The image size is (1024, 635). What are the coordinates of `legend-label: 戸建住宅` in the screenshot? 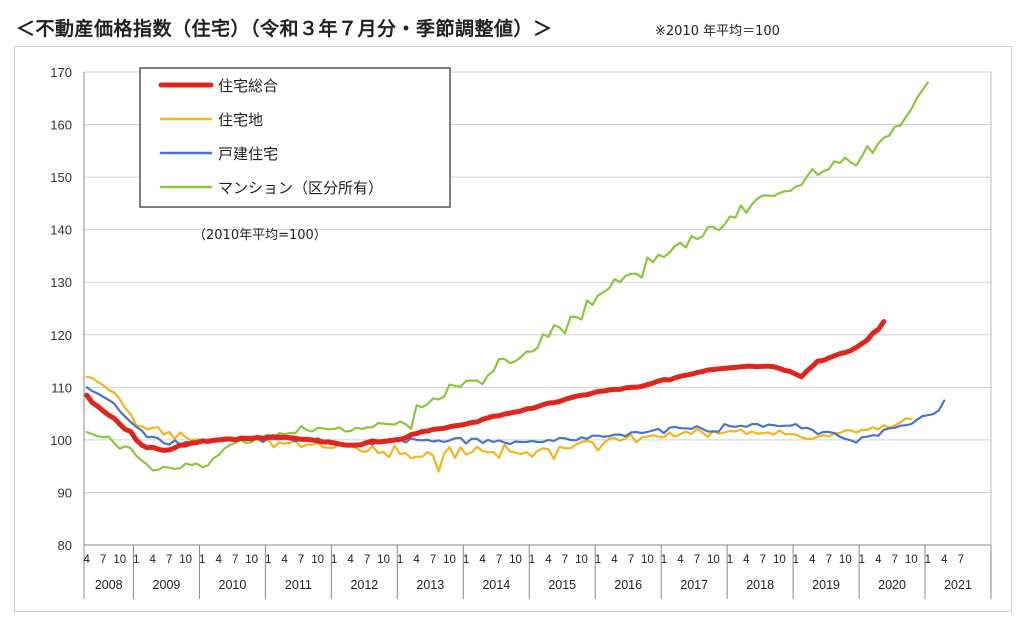 It's located at (248, 154).